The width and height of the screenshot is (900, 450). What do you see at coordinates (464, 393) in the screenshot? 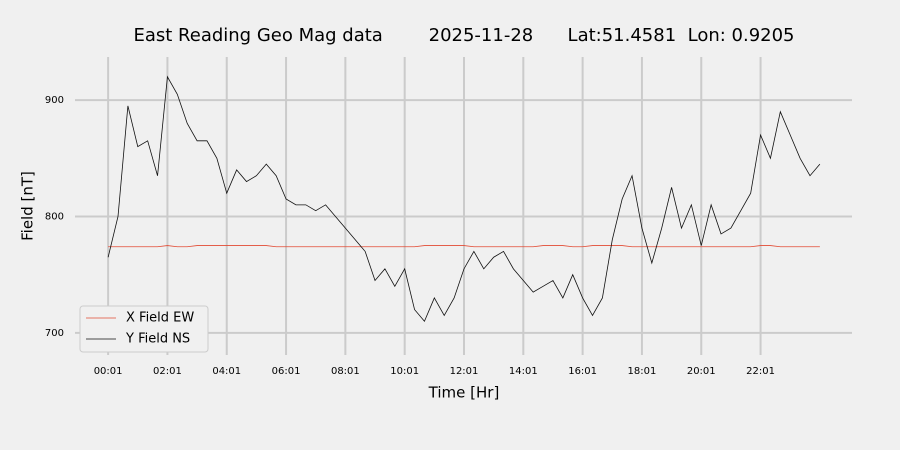
I see `x-axis-label: Time [Hr]` at bounding box center [464, 393].